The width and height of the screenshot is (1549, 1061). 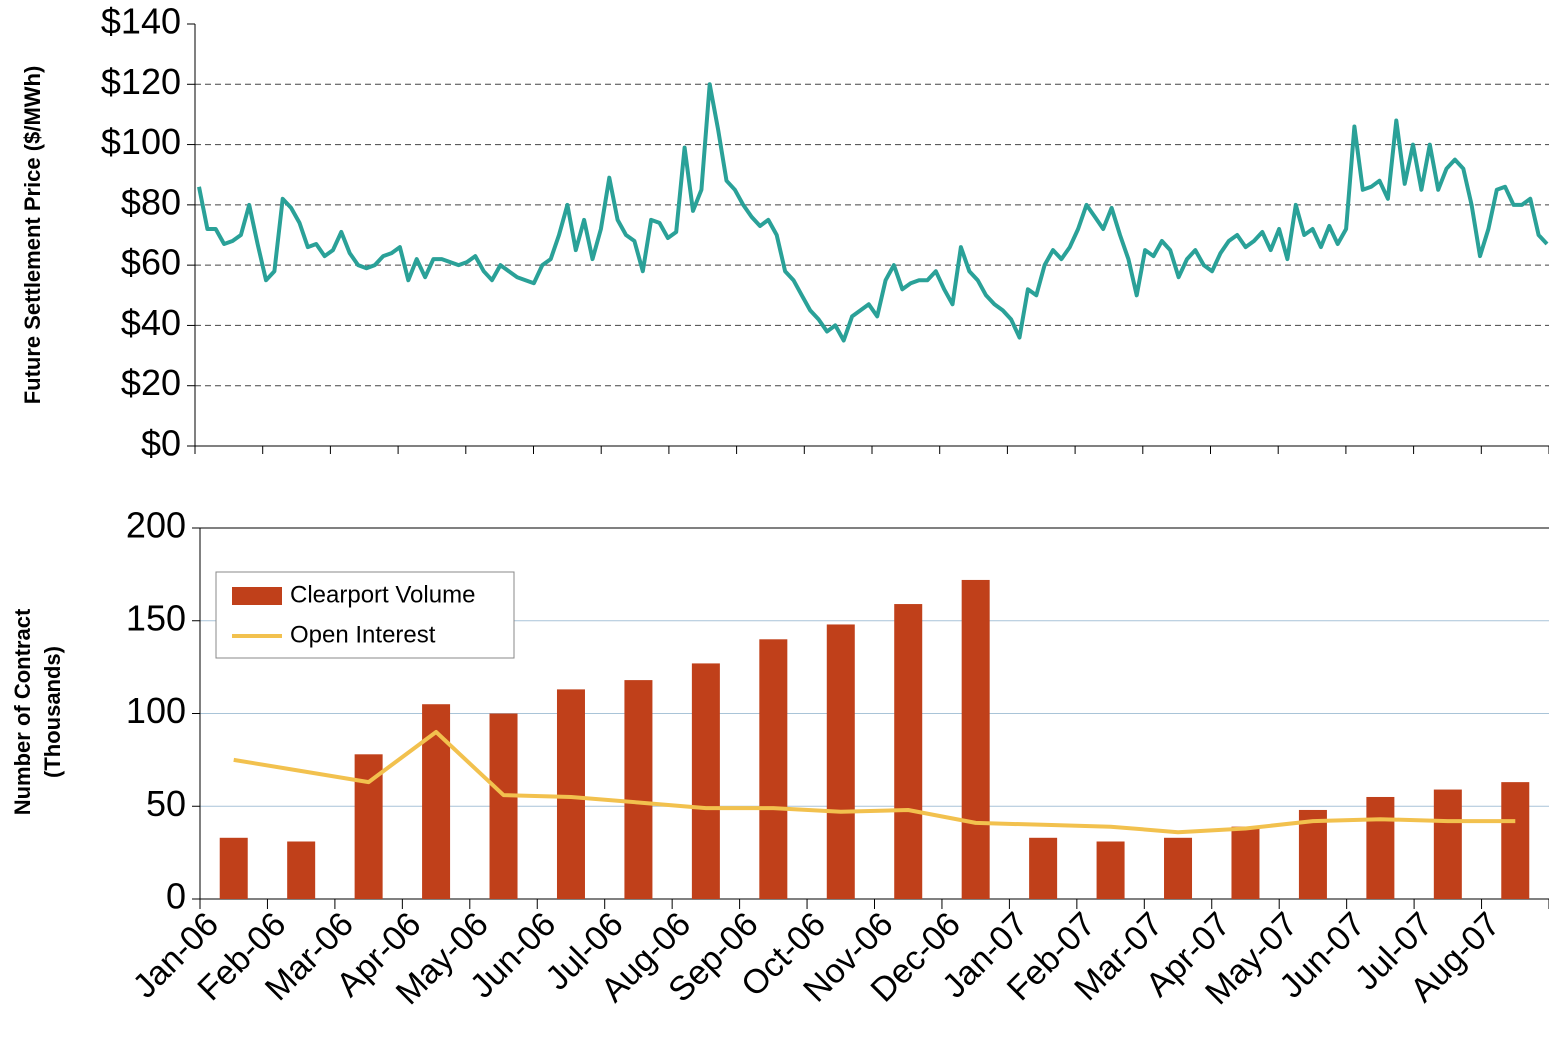 What do you see at coordinates (257, 596) in the screenshot?
I see `legend-swatch` at bounding box center [257, 596].